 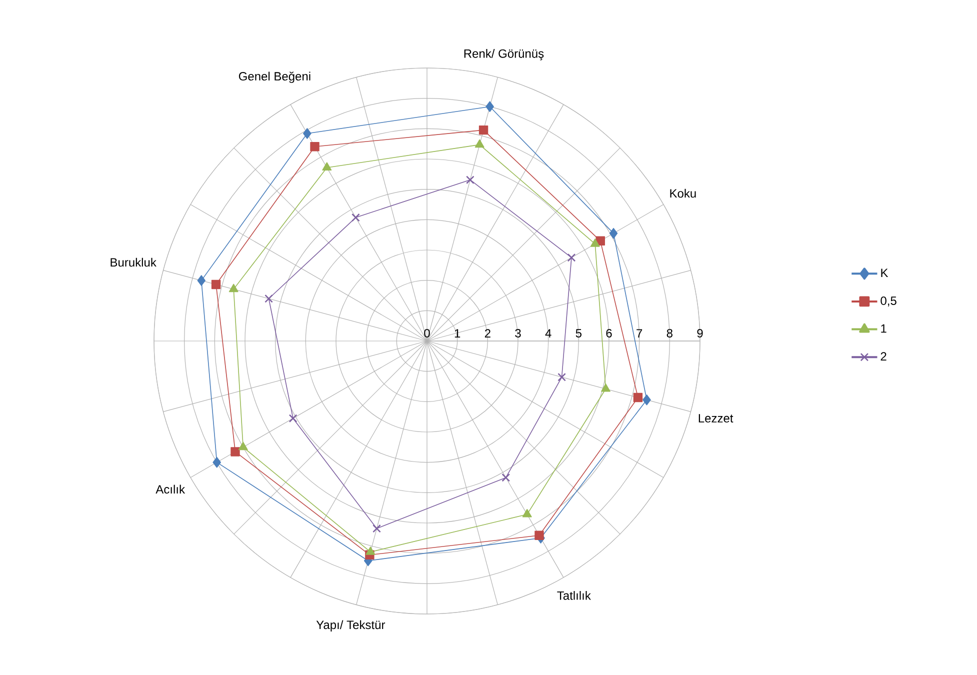 I want to click on y-tick-label: 8, so click(x=669, y=333).